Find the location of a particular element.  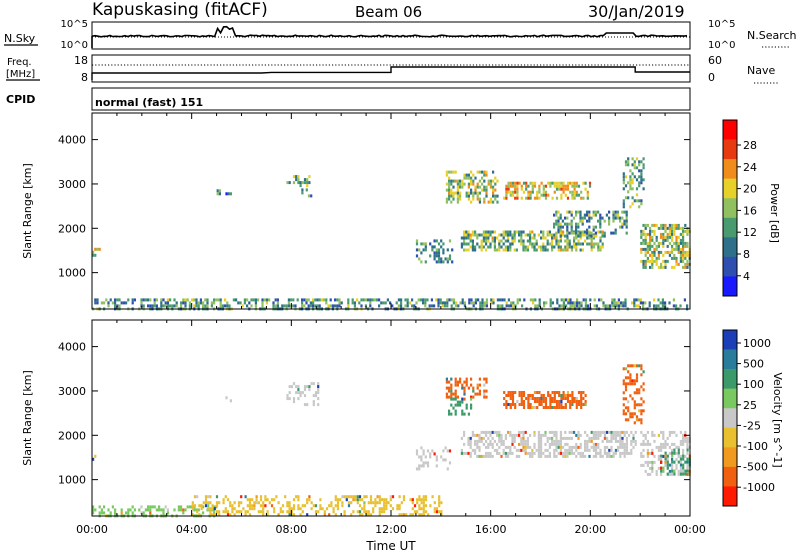

colorbar-segment is located at coordinates (730, 266).